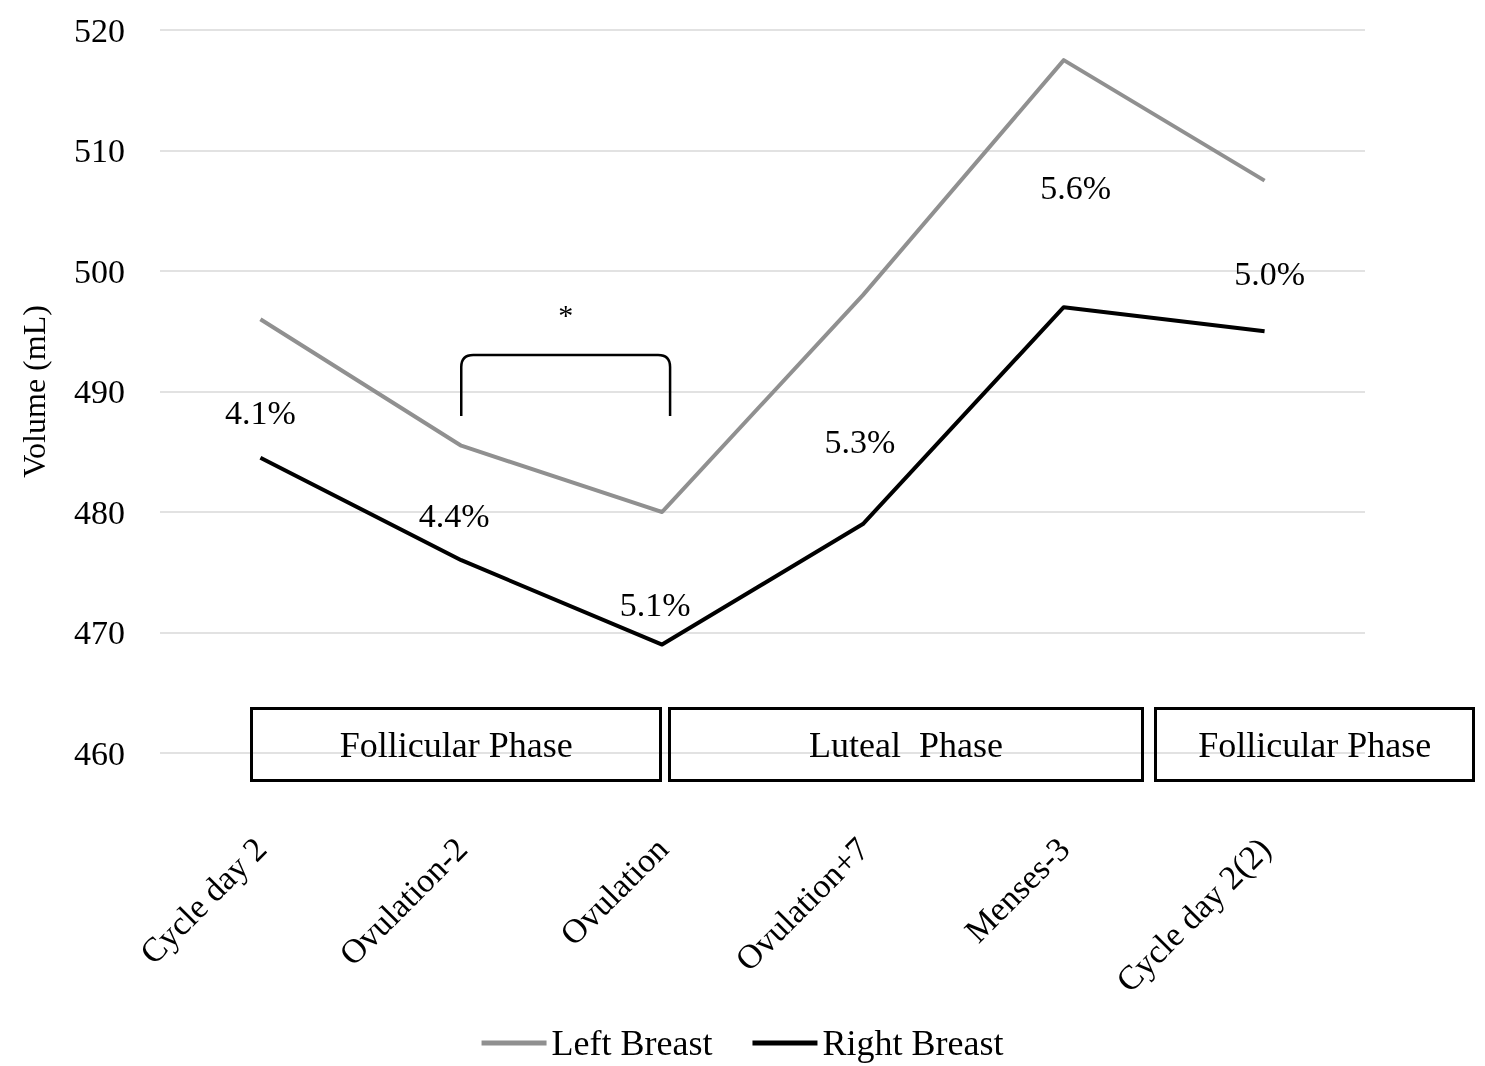 The height and width of the screenshot is (1066, 1485). Describe the element at coordinates (1076, 187) in the screenshot. I see `annotation: 5.6%` at that location.